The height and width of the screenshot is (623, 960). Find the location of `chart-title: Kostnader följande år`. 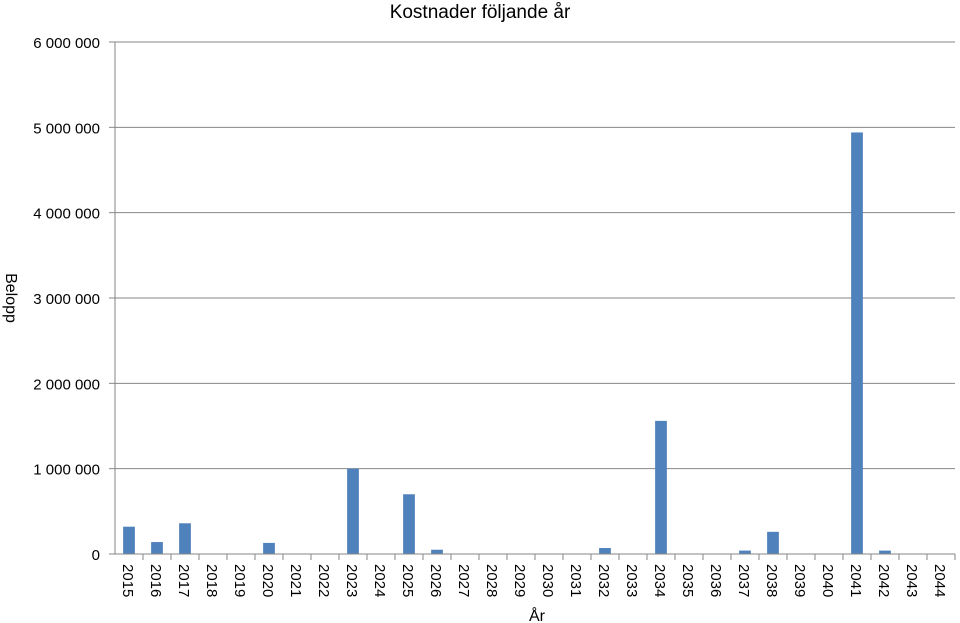

chart-title: Kostnader följande år is located at coordinates (480, 12).